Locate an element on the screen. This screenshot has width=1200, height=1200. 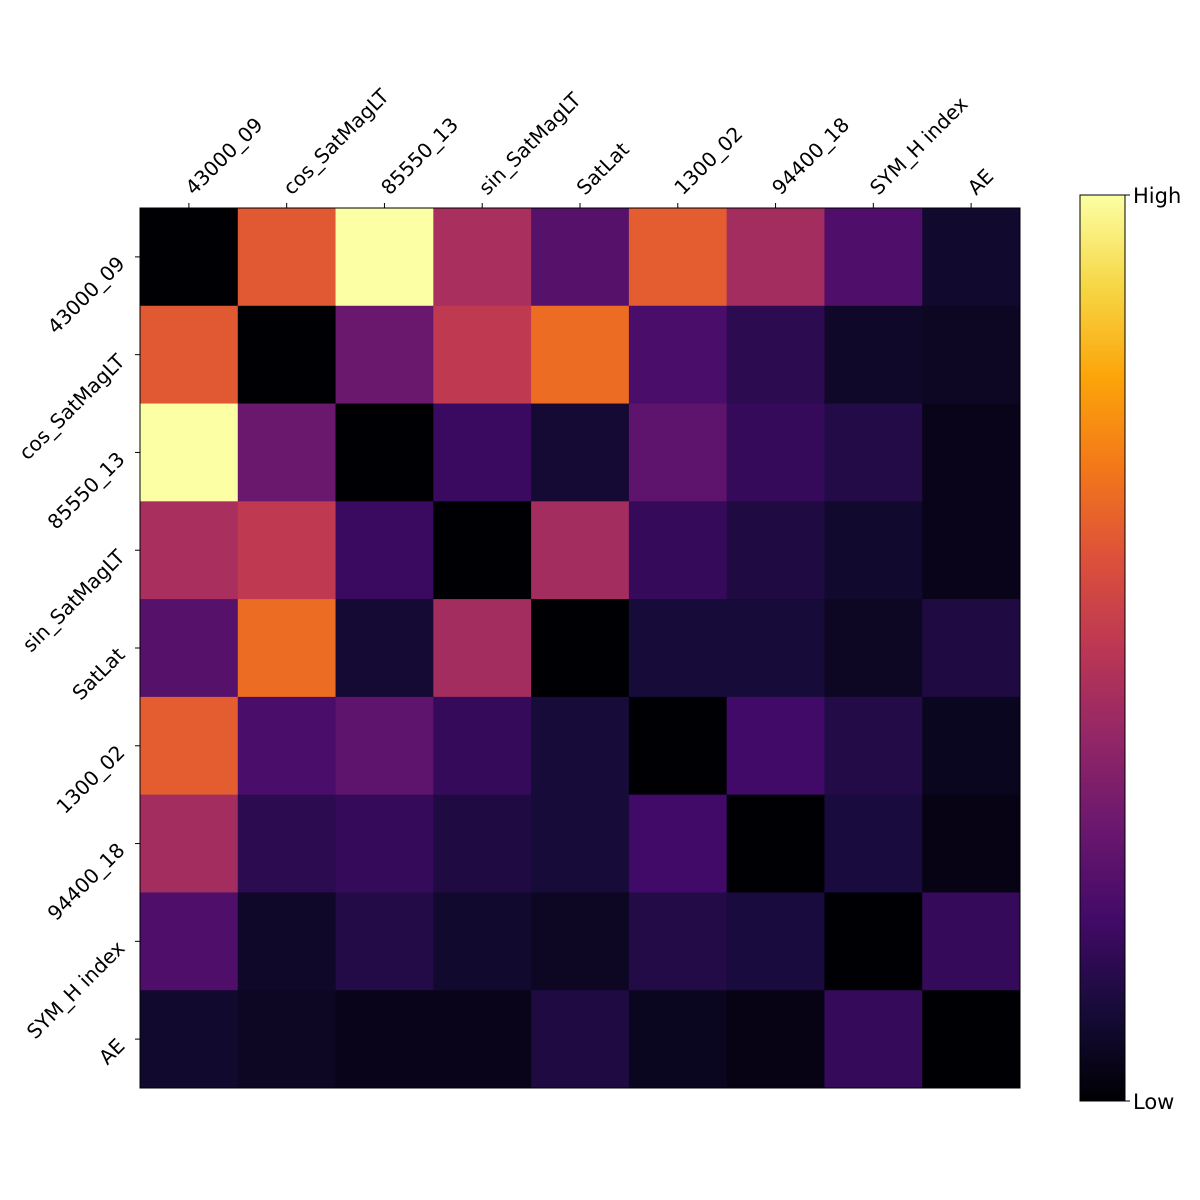
y-tick-label: 85550_13 is located at coordinates (86, 490).